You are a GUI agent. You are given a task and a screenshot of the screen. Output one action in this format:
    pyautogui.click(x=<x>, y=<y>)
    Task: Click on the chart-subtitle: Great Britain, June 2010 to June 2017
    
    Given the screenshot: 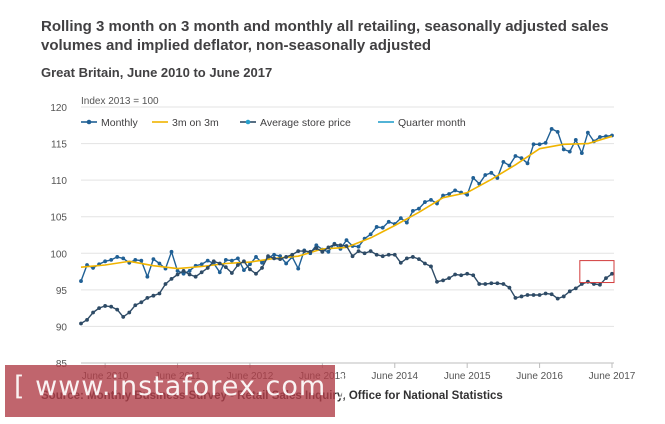 What is the action you would take?
    pyautogui.click(x=157, y=72)
    